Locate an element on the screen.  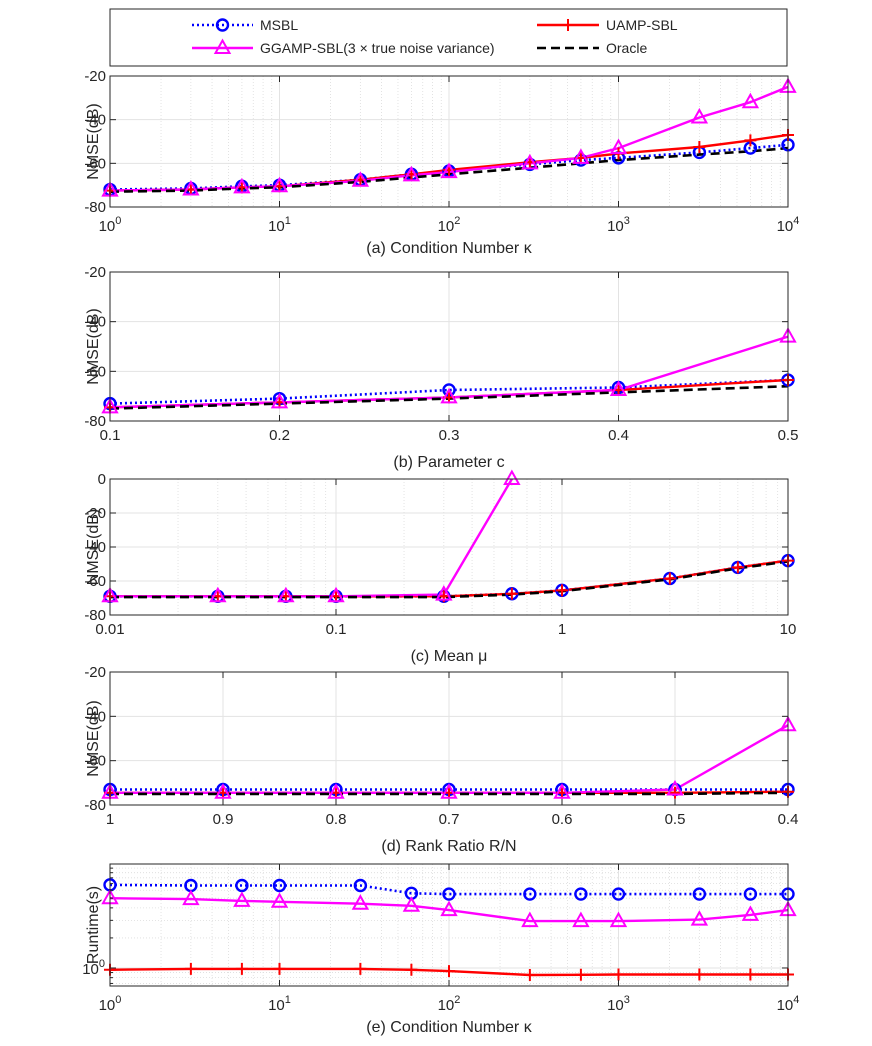
x-tick-label: 10¹ is located at coordinates (279, 1004).